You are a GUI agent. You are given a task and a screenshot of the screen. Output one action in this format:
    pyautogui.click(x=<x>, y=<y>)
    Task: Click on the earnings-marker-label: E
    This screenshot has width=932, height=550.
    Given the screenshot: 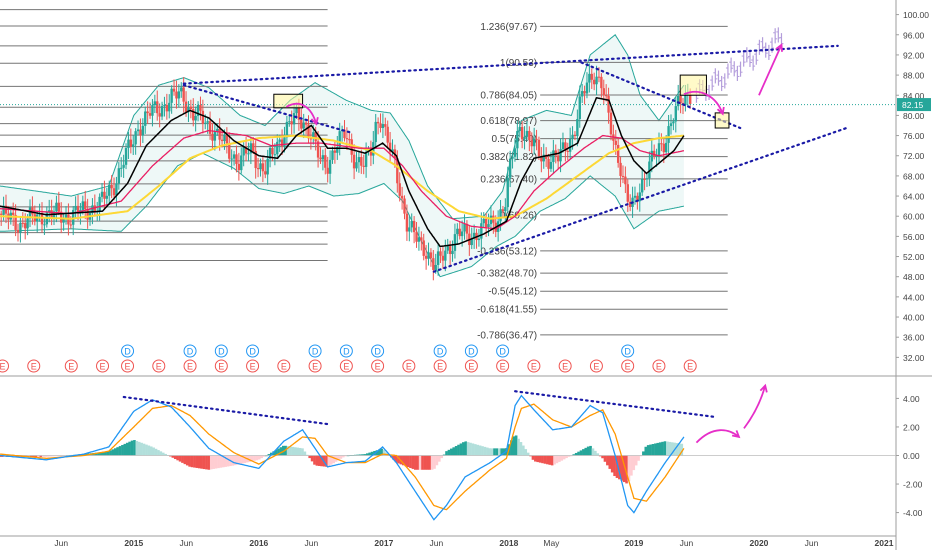 What is the action you would take?
    pyautogui.click(x=346, y=367)
    